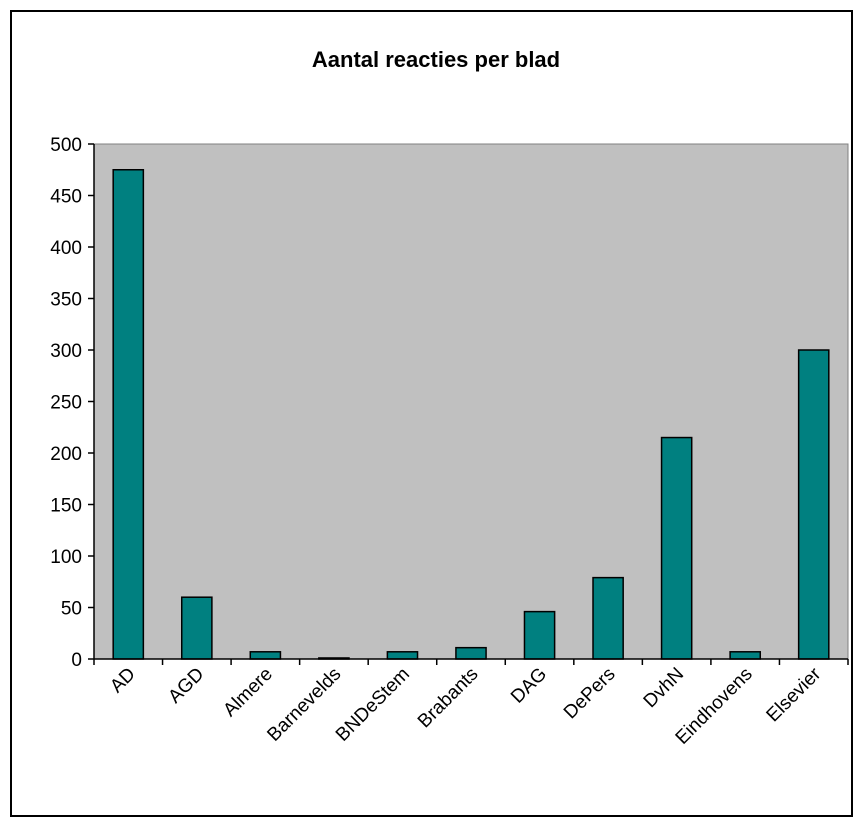 The height and width of the screenshot is (817, 859). Describe the element at coordinates (66, 197) in the screenshot. I see `y-tick-label: 450` at that location.